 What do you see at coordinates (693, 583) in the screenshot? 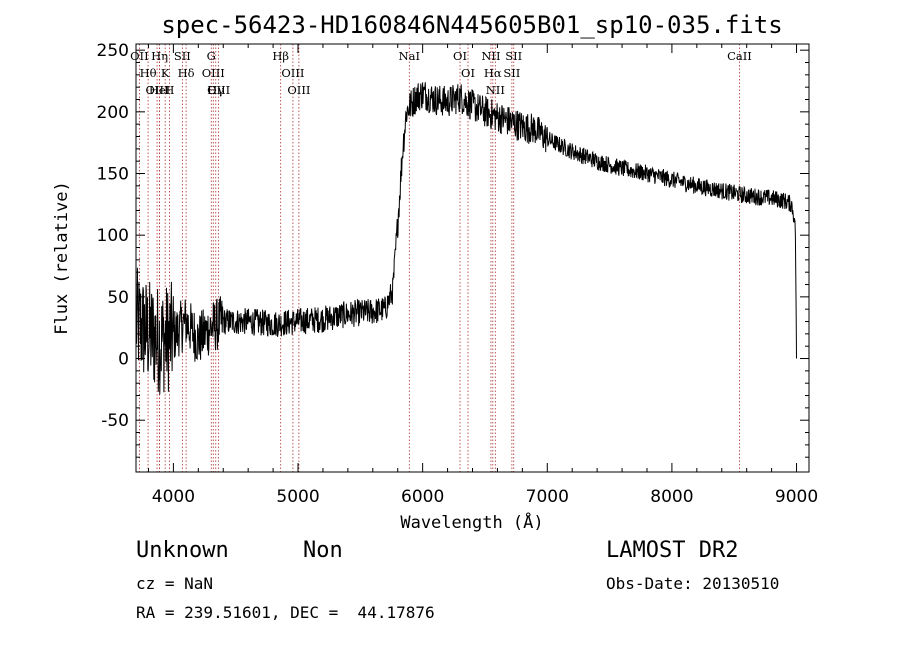
I see `observation-date: Obs-Date: 20130510` at bounding box center [693, 583].